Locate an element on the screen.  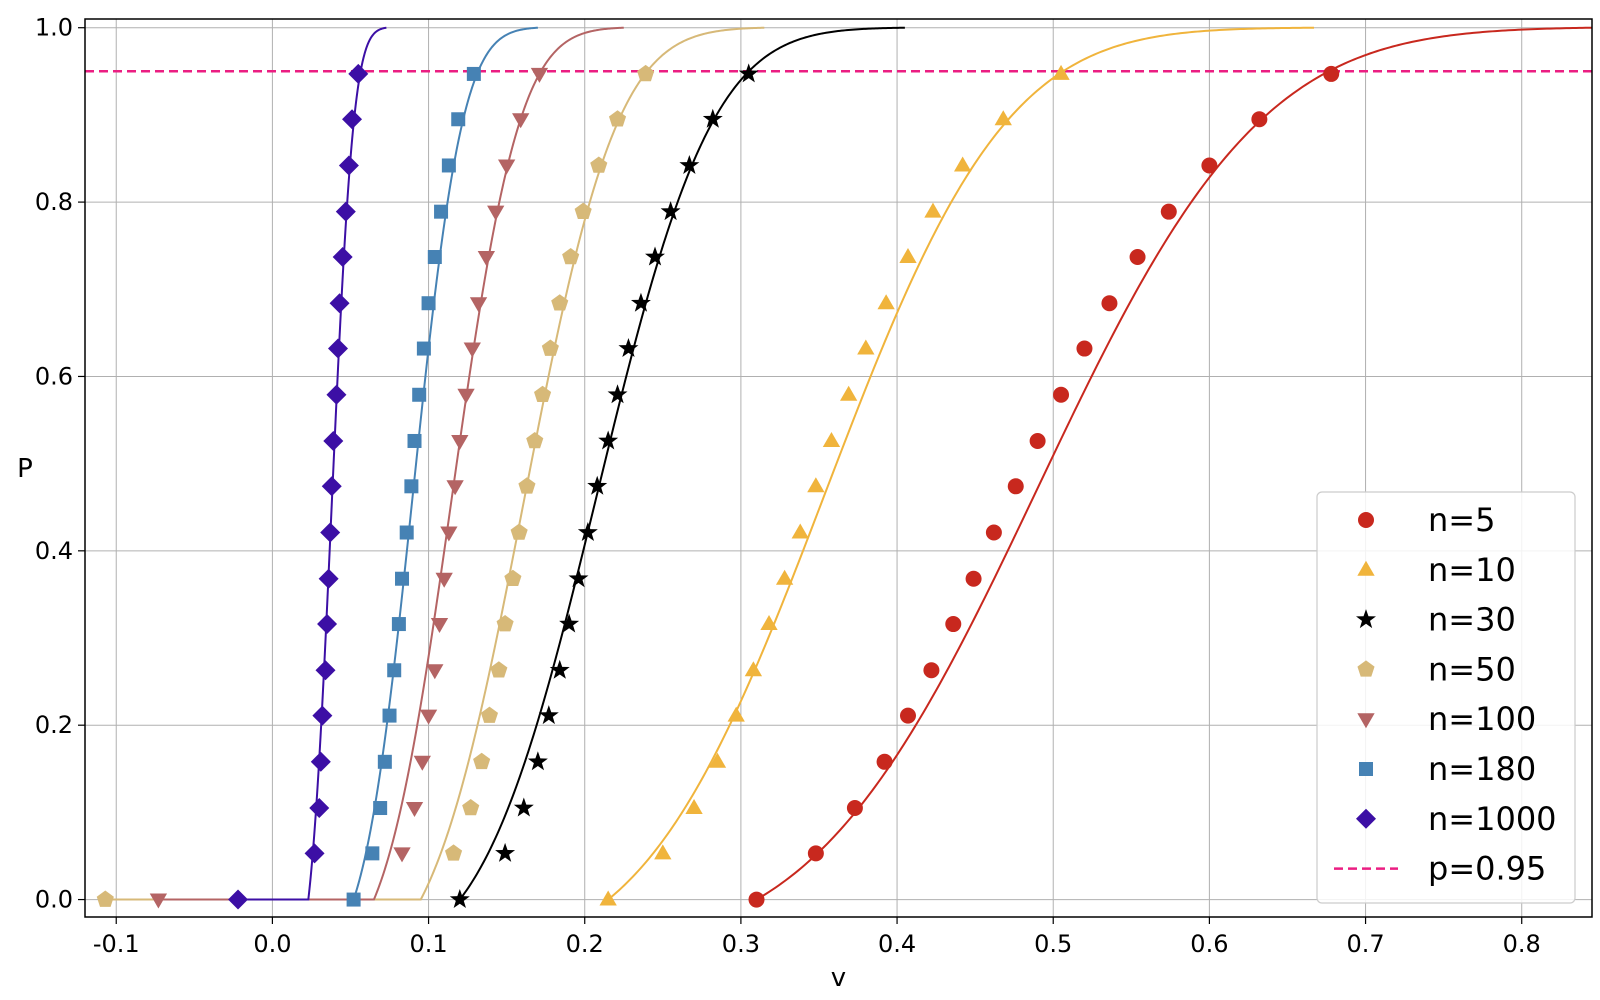
x-tick-label: 0.8 is located at coordinates (1522, 944).